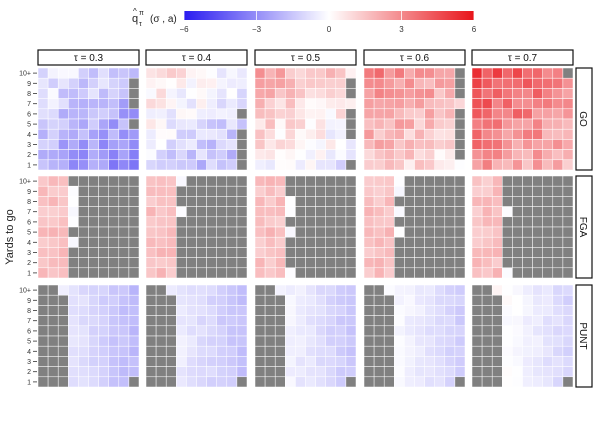 The image size is (598, 441). What do you see at coordinates (29, 233) in the screenshot?
I see `y-tick-label: 5` at bounding box center [29, 233].